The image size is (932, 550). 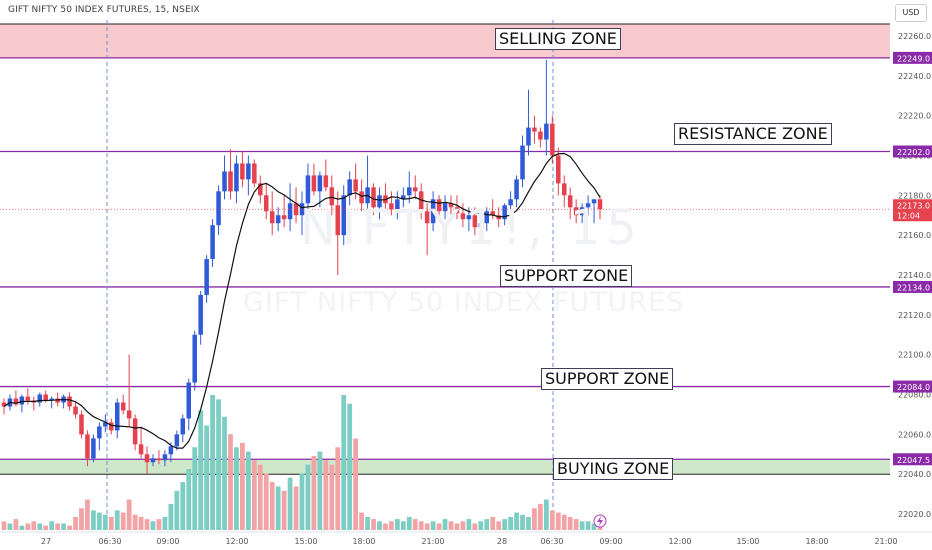 What do you see at coordinates (551, 541) in the screenshot?
I see `x-tick-label: 06:30` at bounding box center [551, 541].